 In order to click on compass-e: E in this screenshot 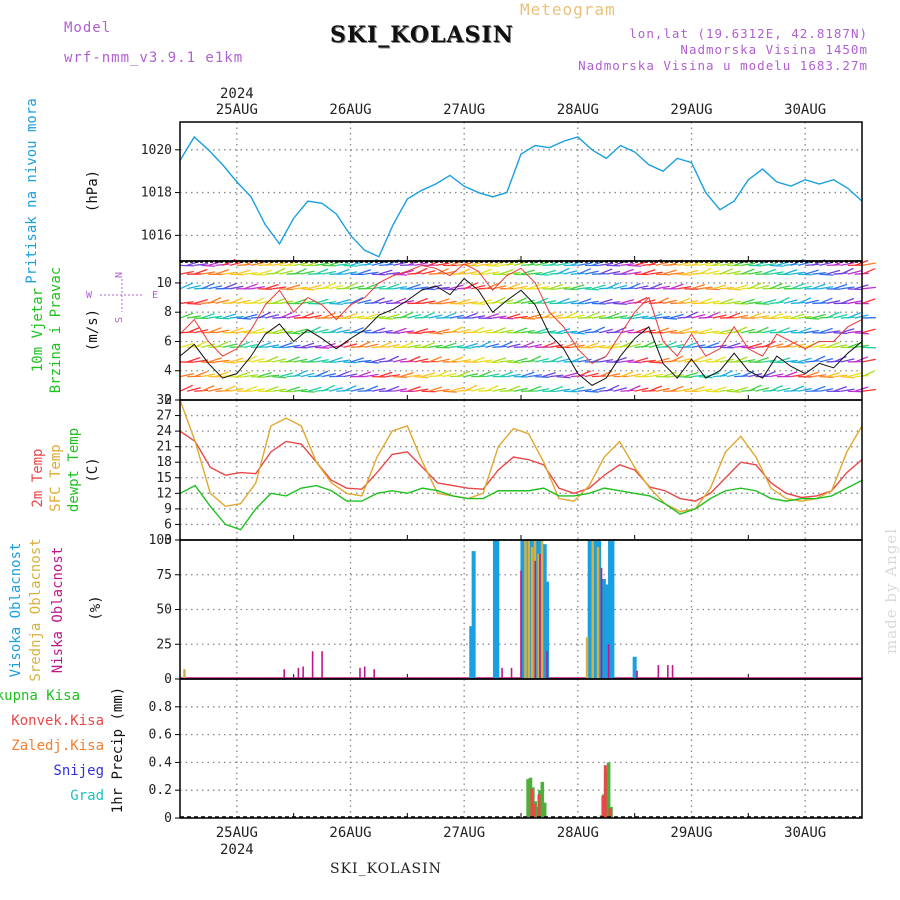, I will do `click(155, 295)`.